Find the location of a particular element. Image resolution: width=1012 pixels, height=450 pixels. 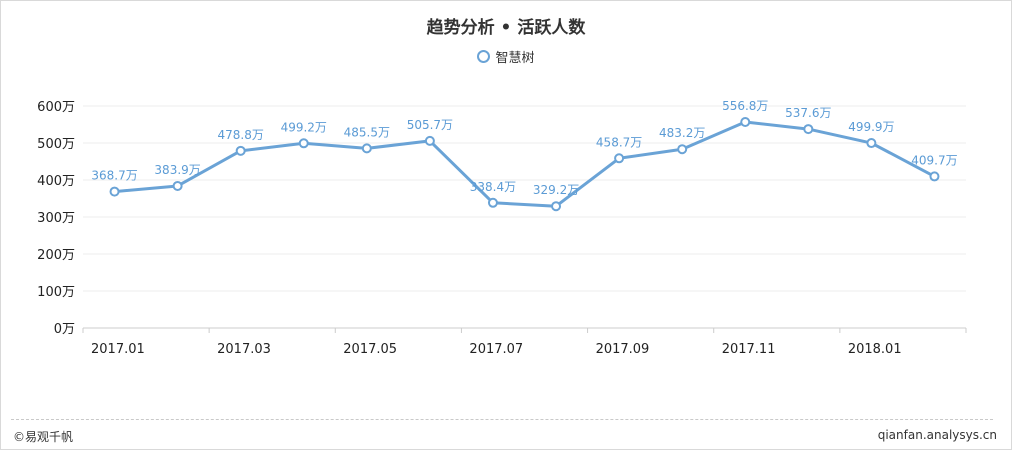

data-label: 329.2万 is located at coordinates (556, 190).